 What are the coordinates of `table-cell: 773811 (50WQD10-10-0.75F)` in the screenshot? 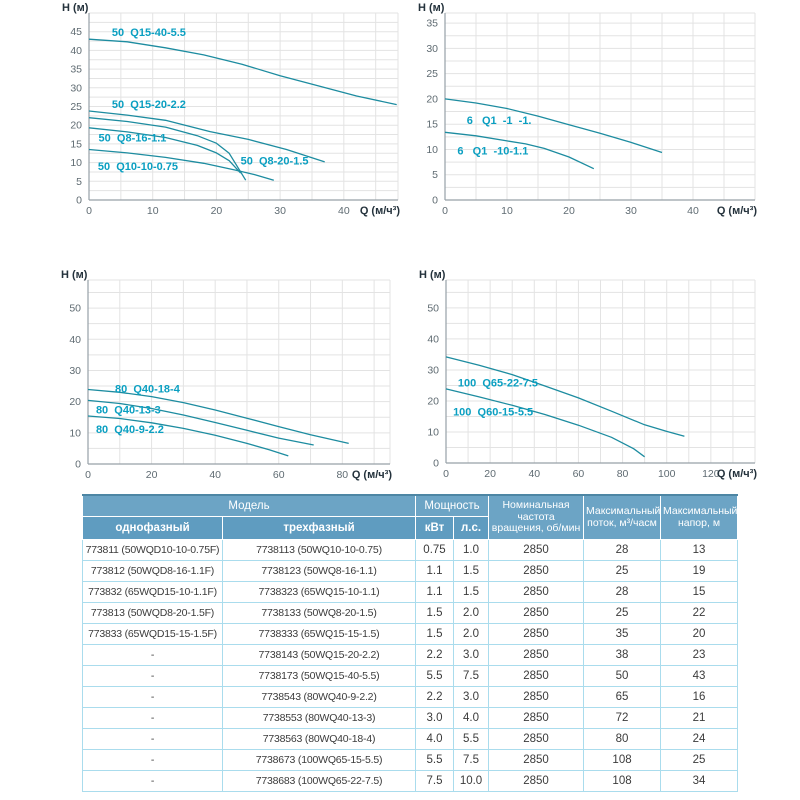 It's located at (152, 550).